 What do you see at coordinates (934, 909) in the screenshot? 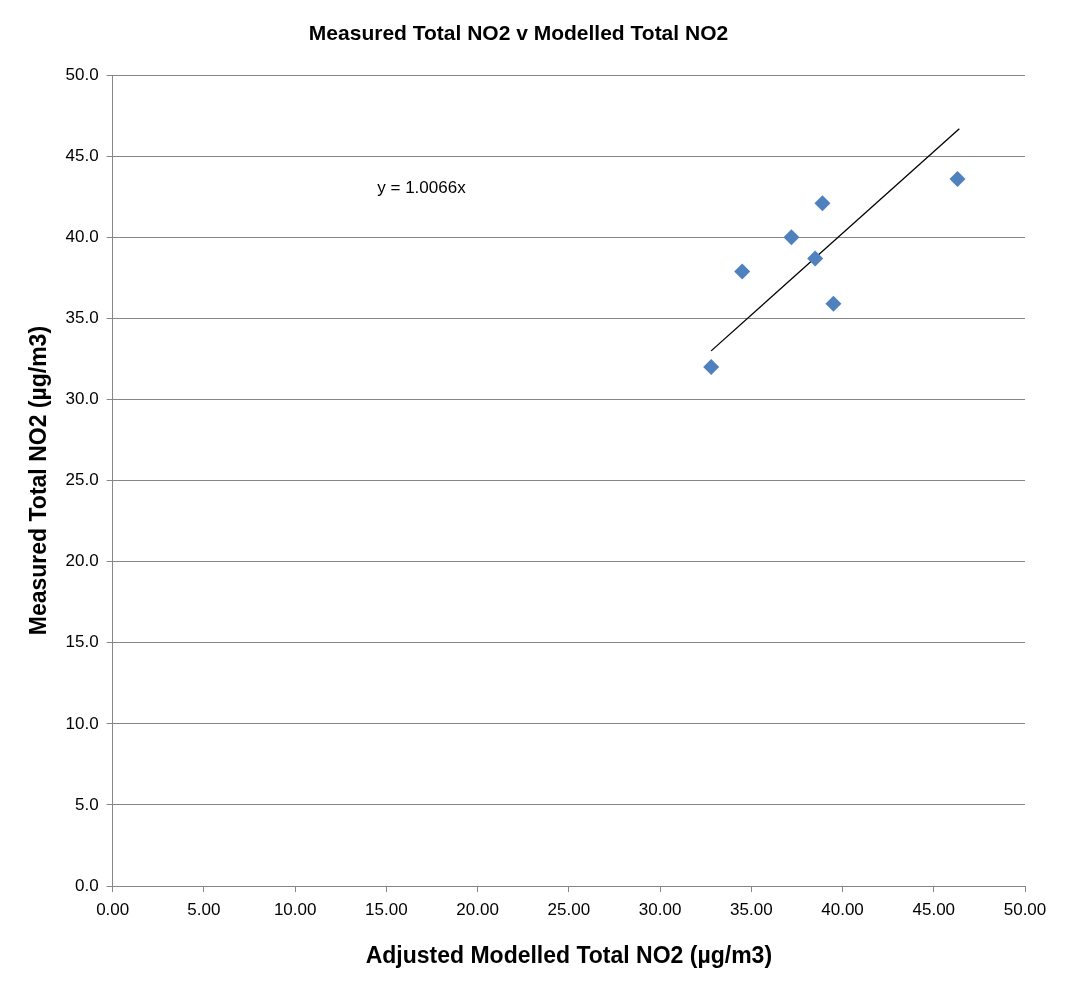
I see `x-tick-label: 45.00` at bounding box center [934, 909].